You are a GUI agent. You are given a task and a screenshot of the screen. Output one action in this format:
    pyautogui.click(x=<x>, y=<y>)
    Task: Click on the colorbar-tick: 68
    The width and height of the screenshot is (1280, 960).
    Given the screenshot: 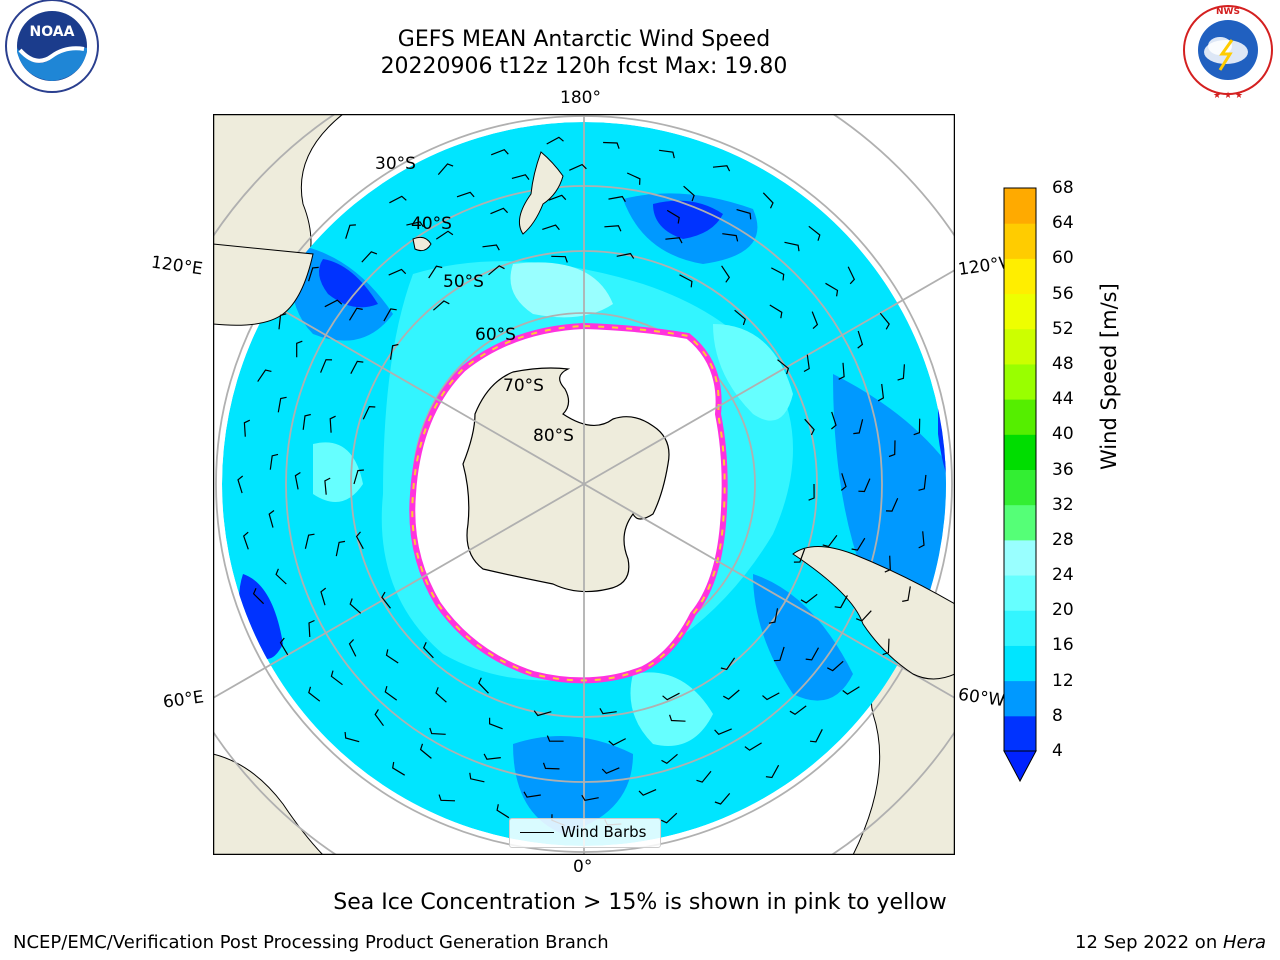 What is the action you would take?
    pyautogui.click(x=1063, y=188)
    